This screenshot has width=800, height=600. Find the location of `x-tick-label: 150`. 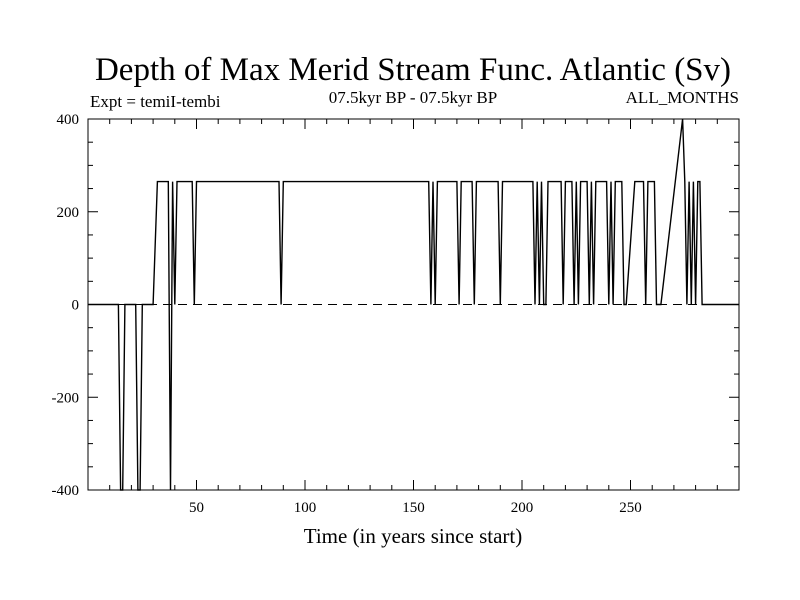

x-tick-label: 150 is located at coordinates (413, 508).